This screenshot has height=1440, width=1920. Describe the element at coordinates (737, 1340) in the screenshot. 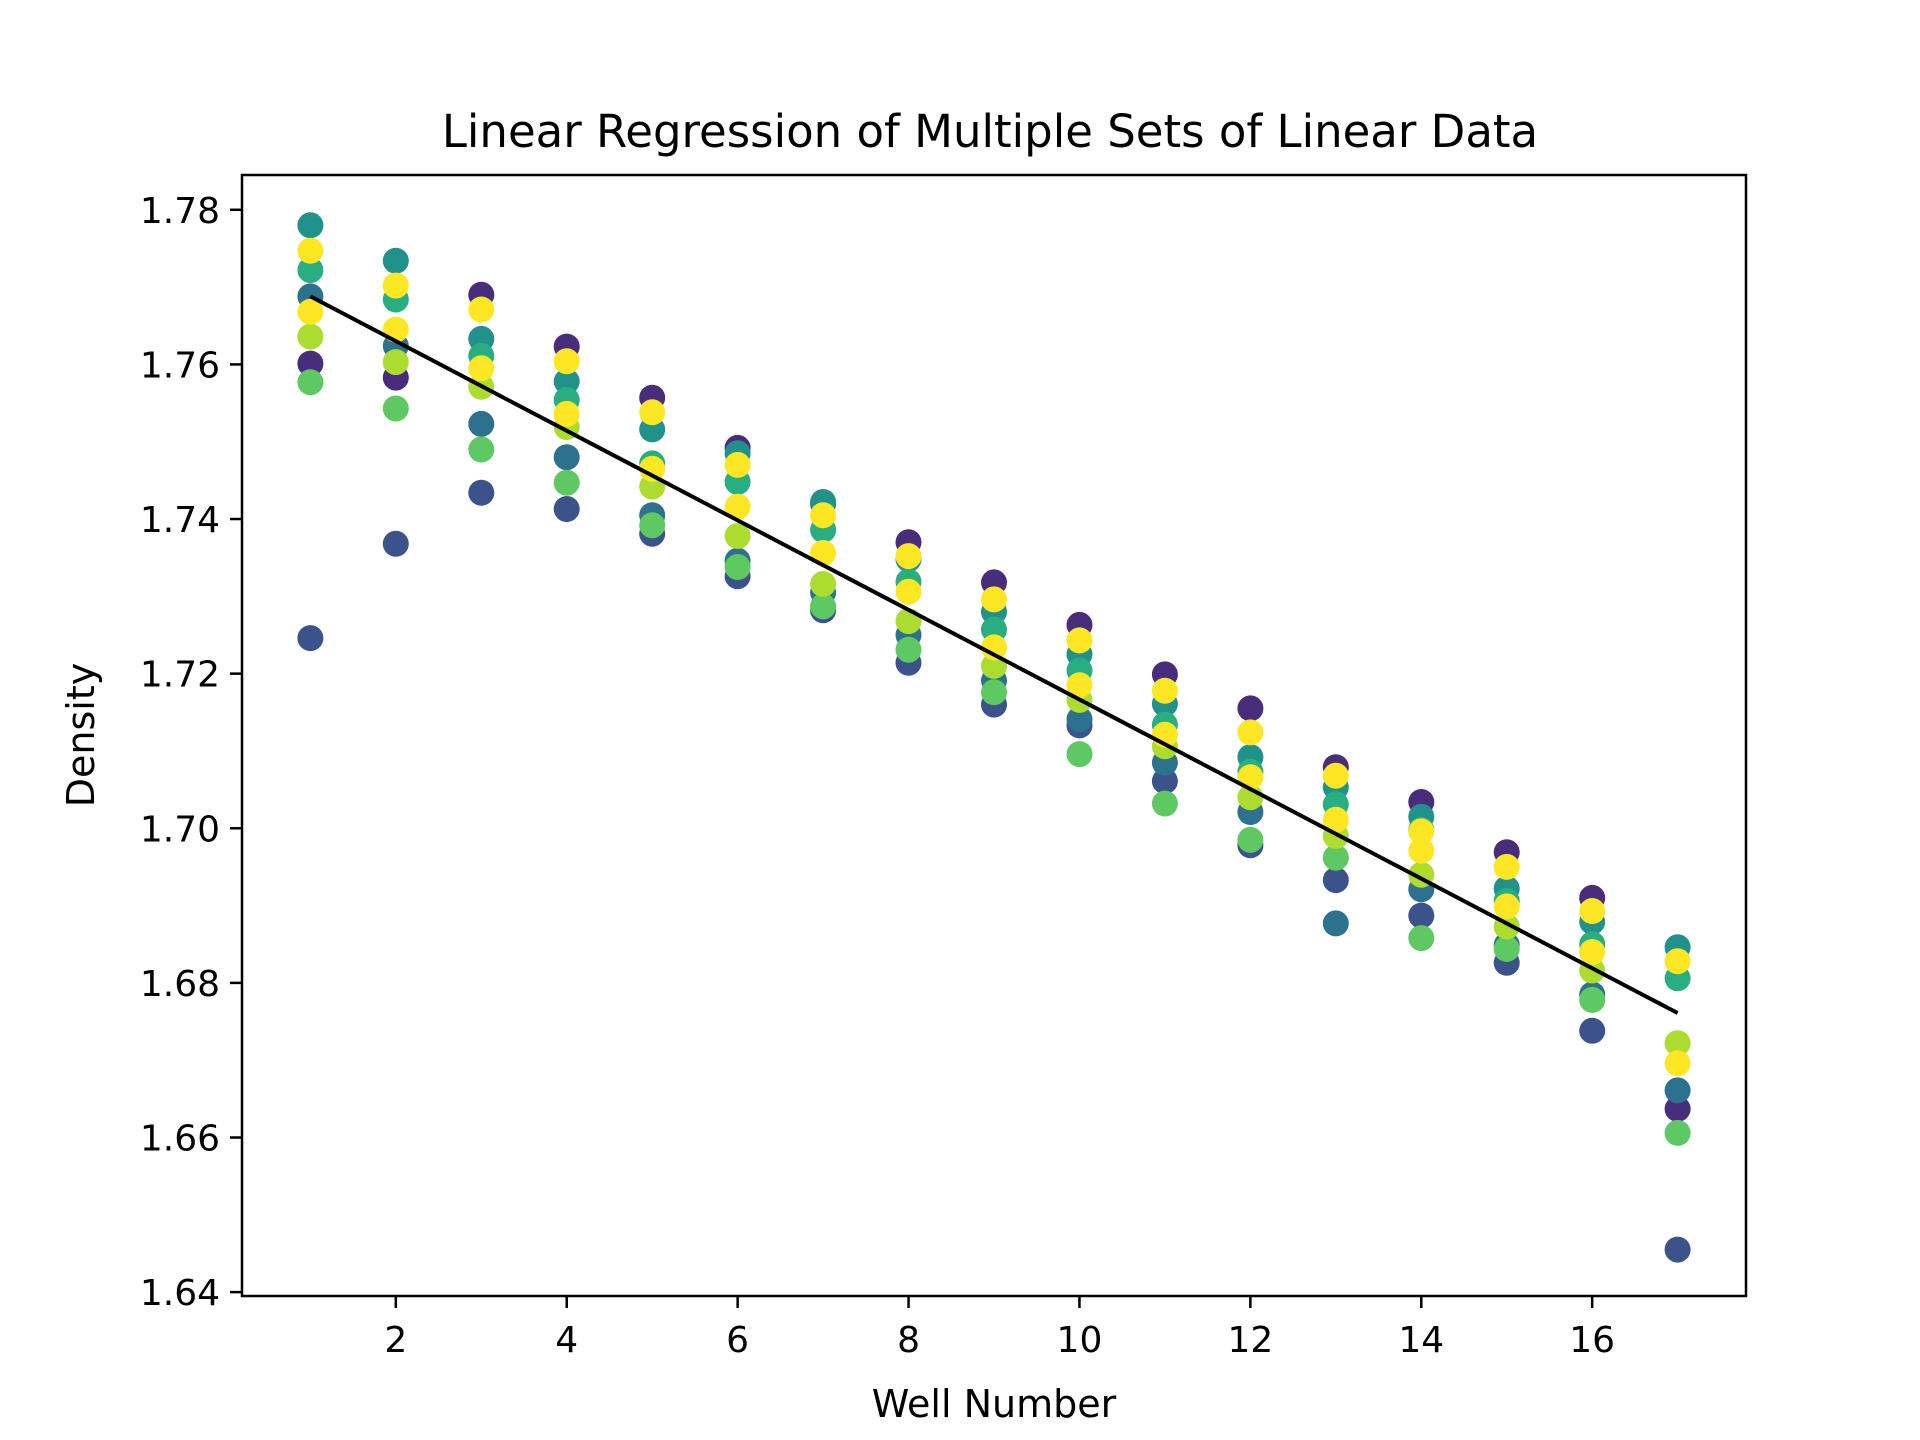

I see `x-tick-label: 6` at that location.